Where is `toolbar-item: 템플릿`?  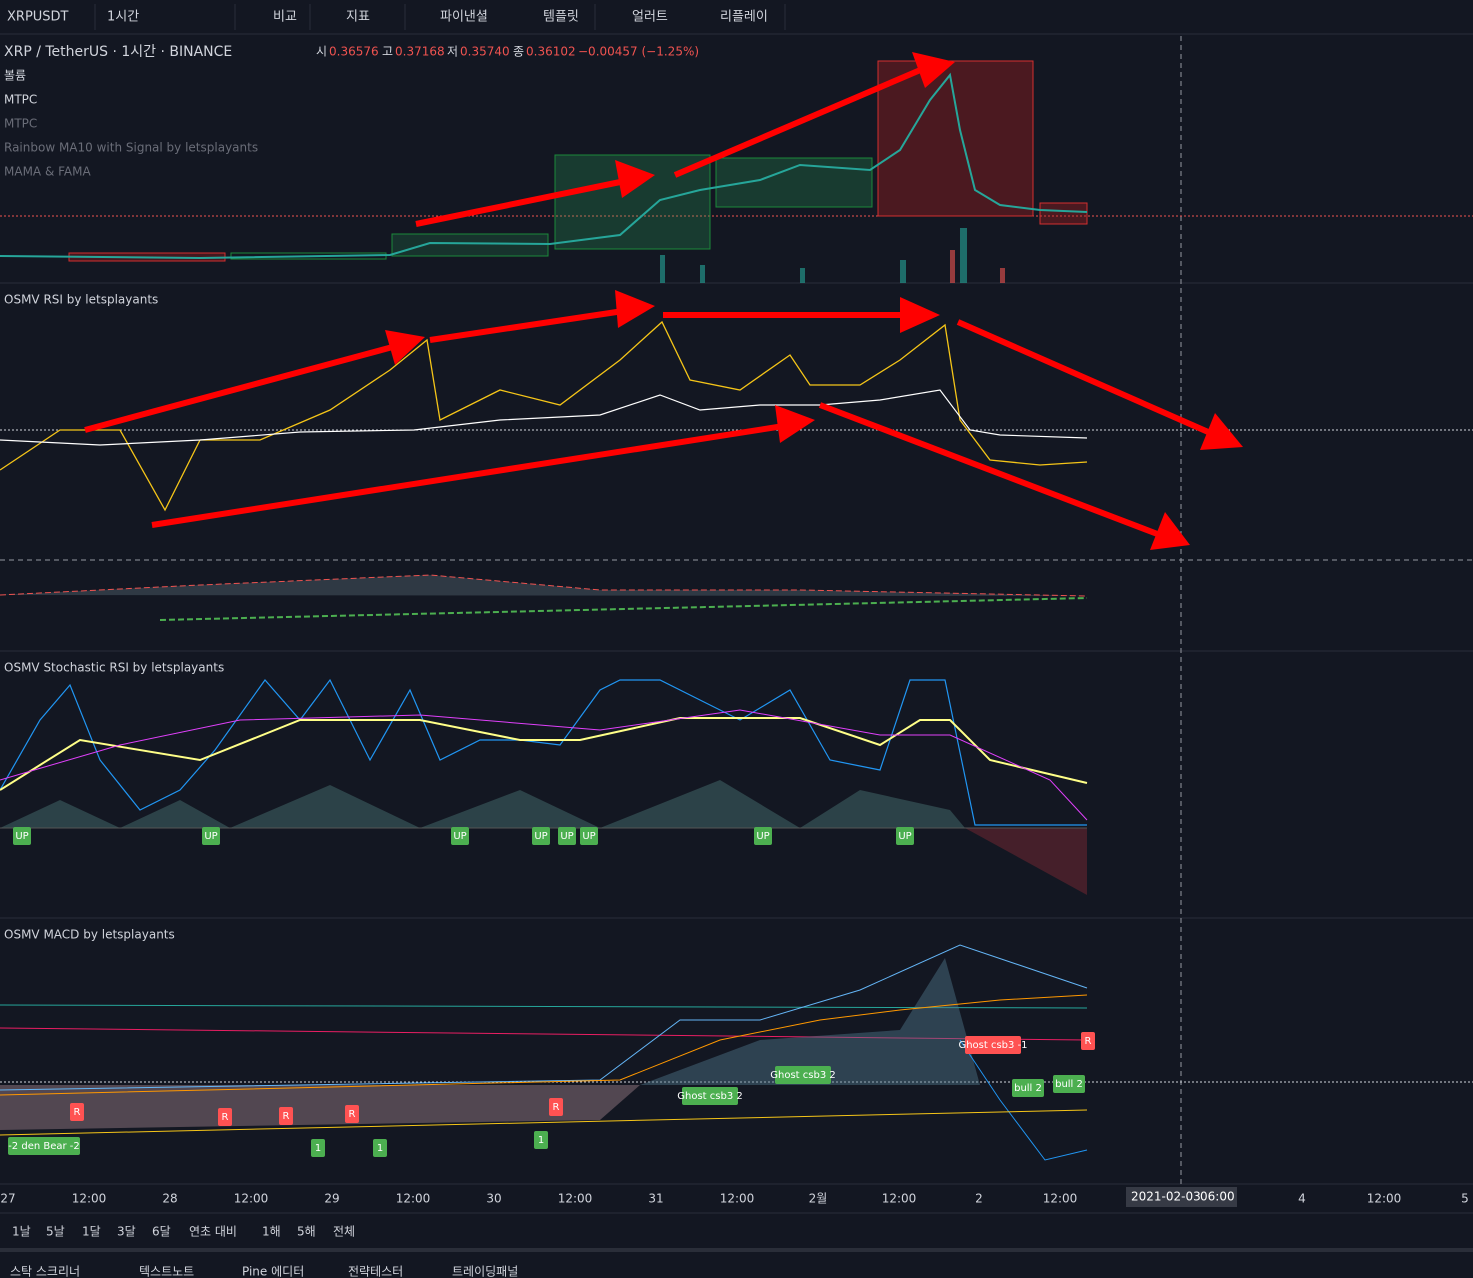 toolbar-item: 템플릿 is located at coordinates (561, 17).